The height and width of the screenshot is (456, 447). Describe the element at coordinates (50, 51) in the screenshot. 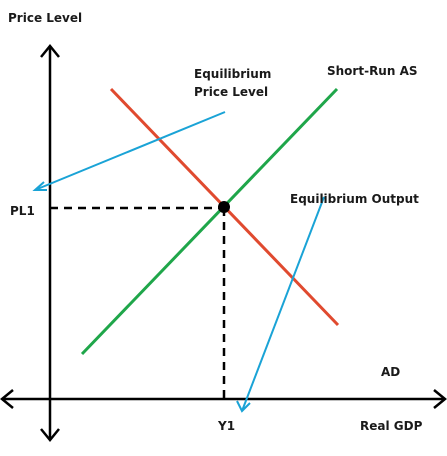

I see `y-axis-arrow-top` at that location.